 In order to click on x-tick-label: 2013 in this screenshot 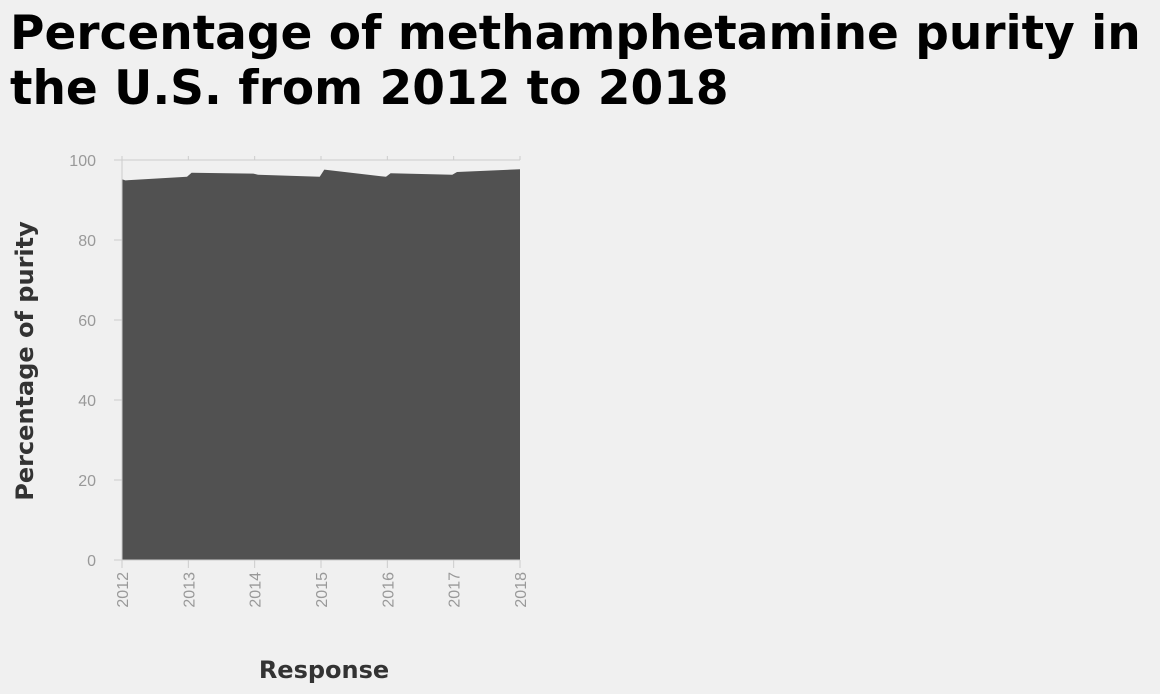, I will do `click(189, 590)`.